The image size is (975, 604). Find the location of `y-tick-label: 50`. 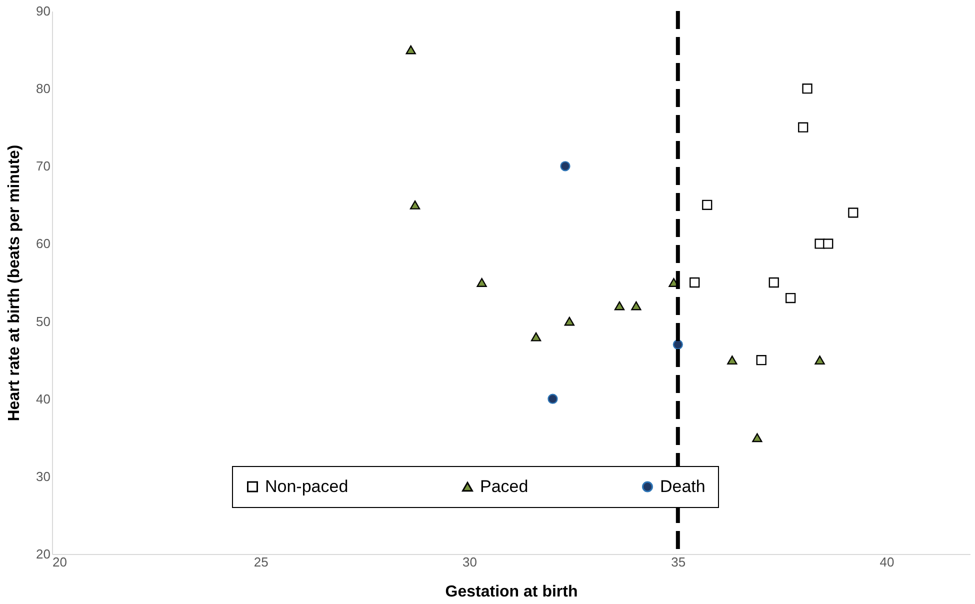

y-tick-label: 50 is located at coordinates (43, 321).